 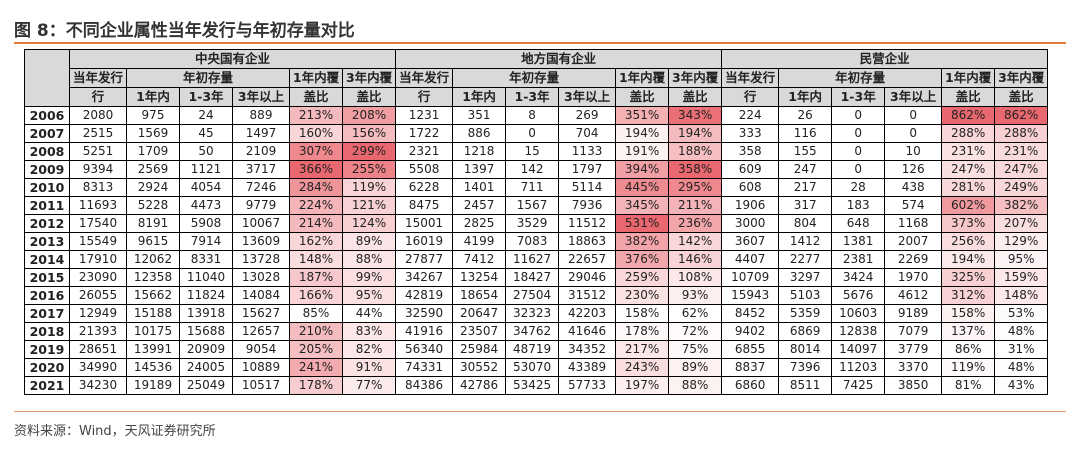 I want to click on value-cell: 609, so click(x=750, y=169).